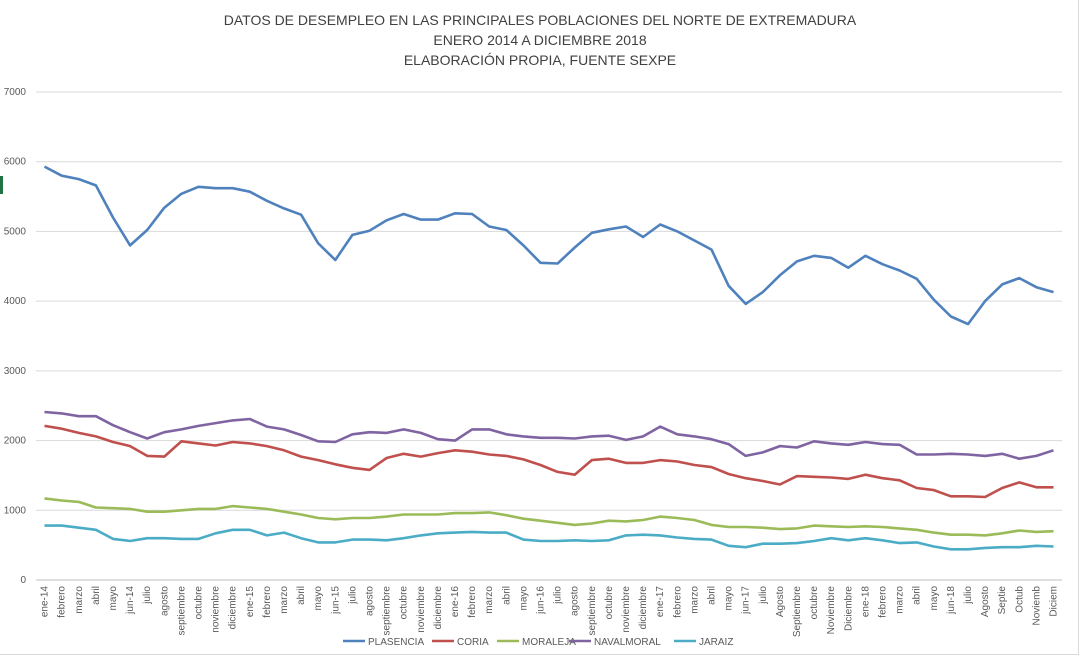  Describe the element at coordinates (1036, 606) in the screenshot. I see `x-tick-label: Noviemb` at that location.